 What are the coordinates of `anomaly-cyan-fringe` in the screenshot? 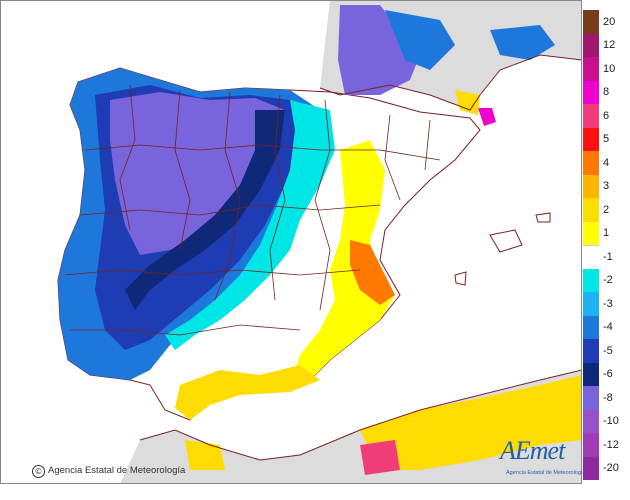 It's located at (250, 225).